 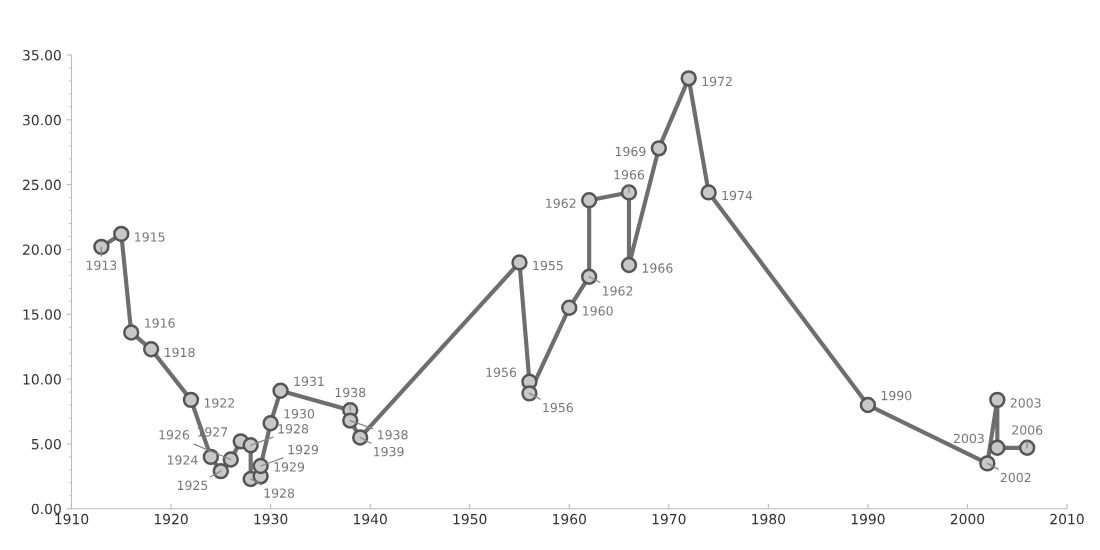 What do you see at coordinates (150, 237) in the screenshot?
I see `annotation: 1915` at bounding box center [150, 237].